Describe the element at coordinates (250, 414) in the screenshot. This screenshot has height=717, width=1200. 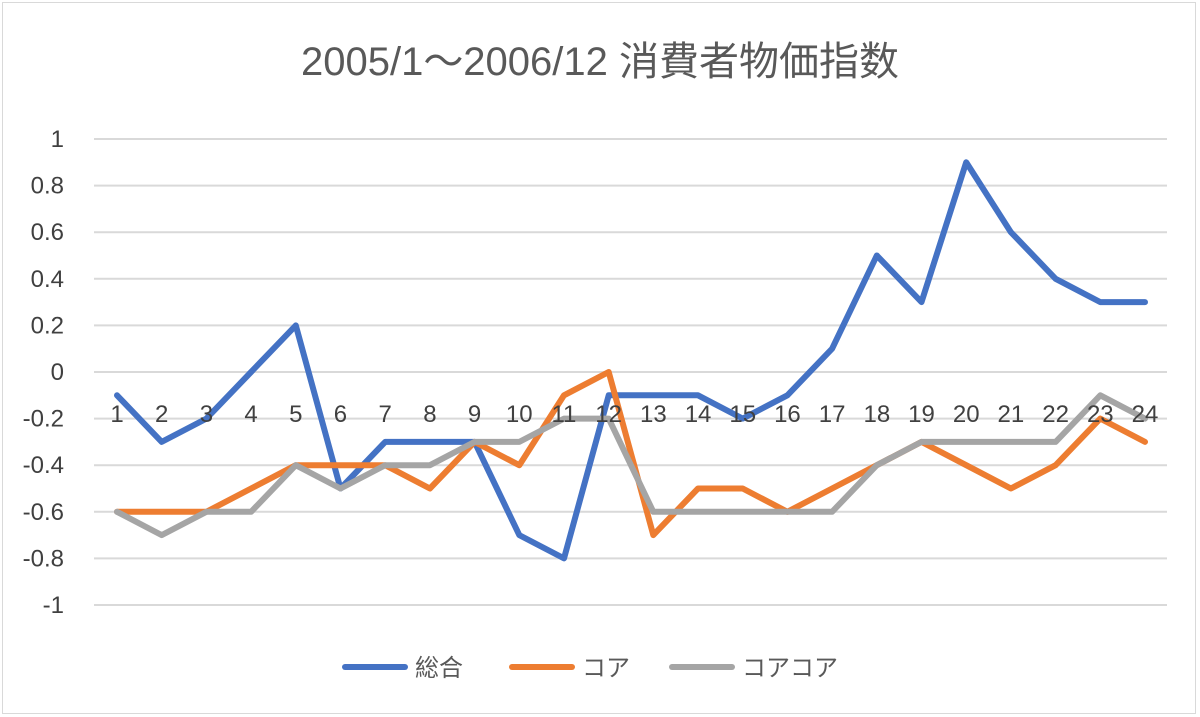
I see `x-tick-label: 4` at that location.